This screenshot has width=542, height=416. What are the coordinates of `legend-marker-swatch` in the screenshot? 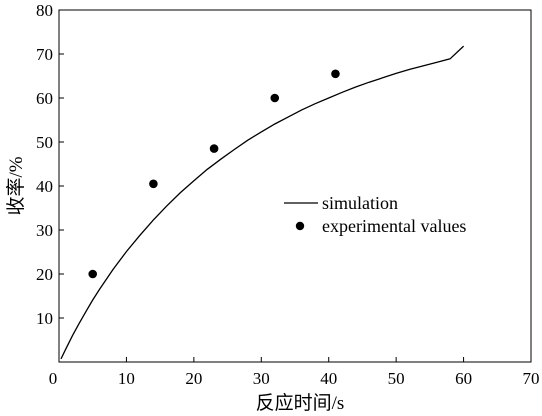 It's located at (300, 226).